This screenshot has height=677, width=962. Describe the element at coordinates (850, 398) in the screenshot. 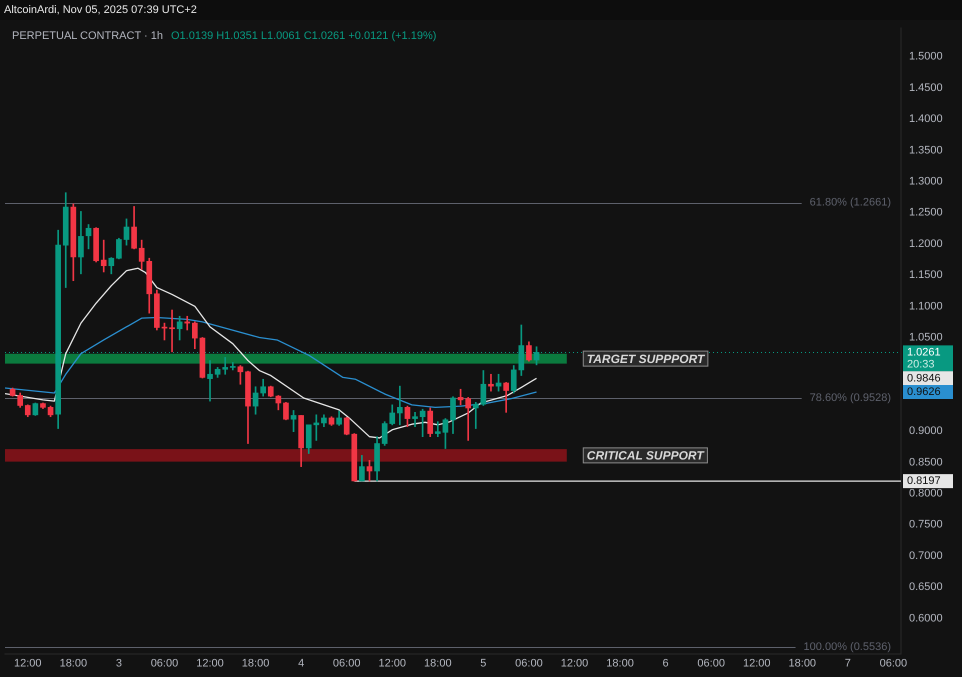

I see `ref-line-label: 78.60% (0.9528)` at that location.